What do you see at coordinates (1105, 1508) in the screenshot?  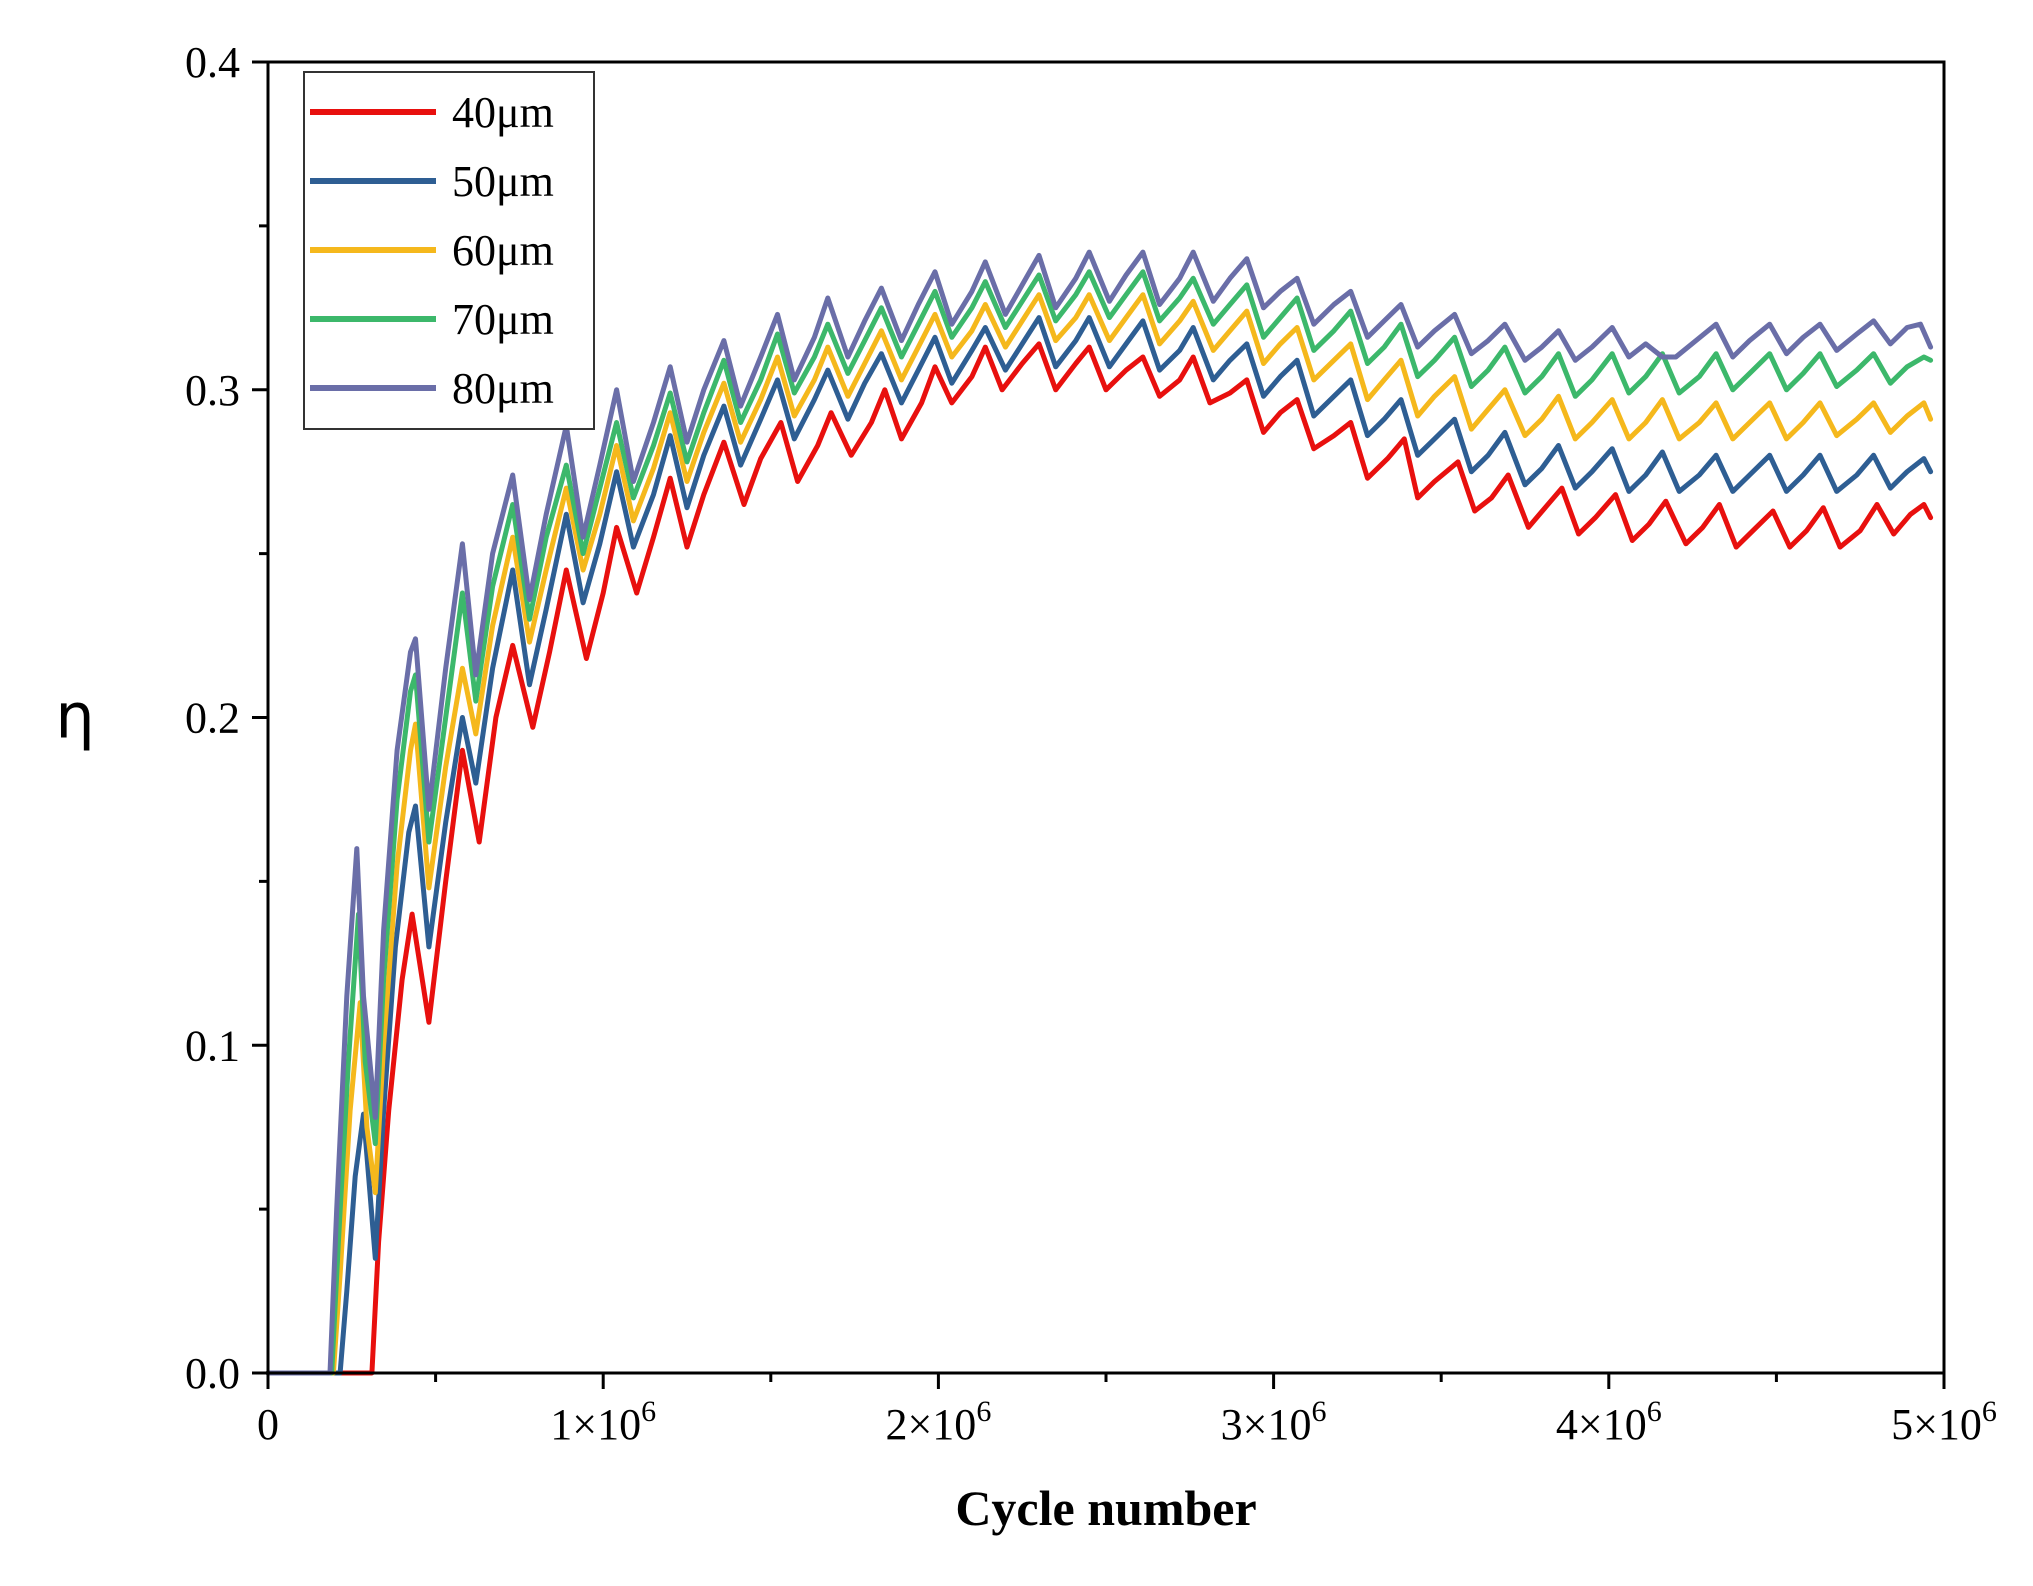 I see `x-axis-title: Cycle number` at bounding box center [1105, 1508].